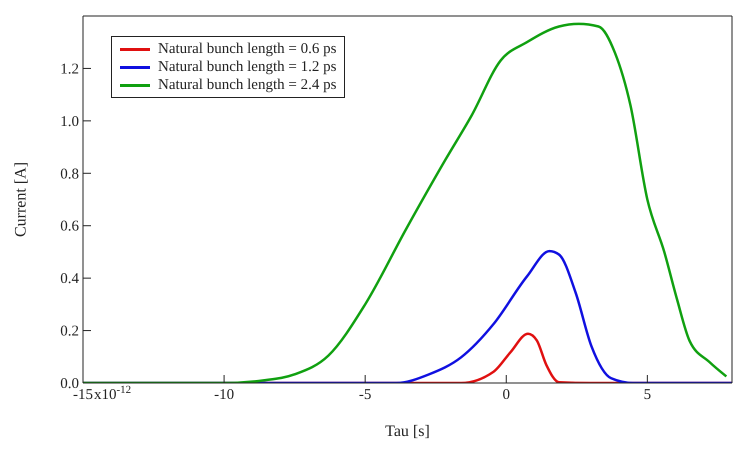  What do you see at coordinates (247, 67) in the screenshot?
I see `legend-label: Natural bunch length = 1.2 ps` at bounding box center [247, 67].